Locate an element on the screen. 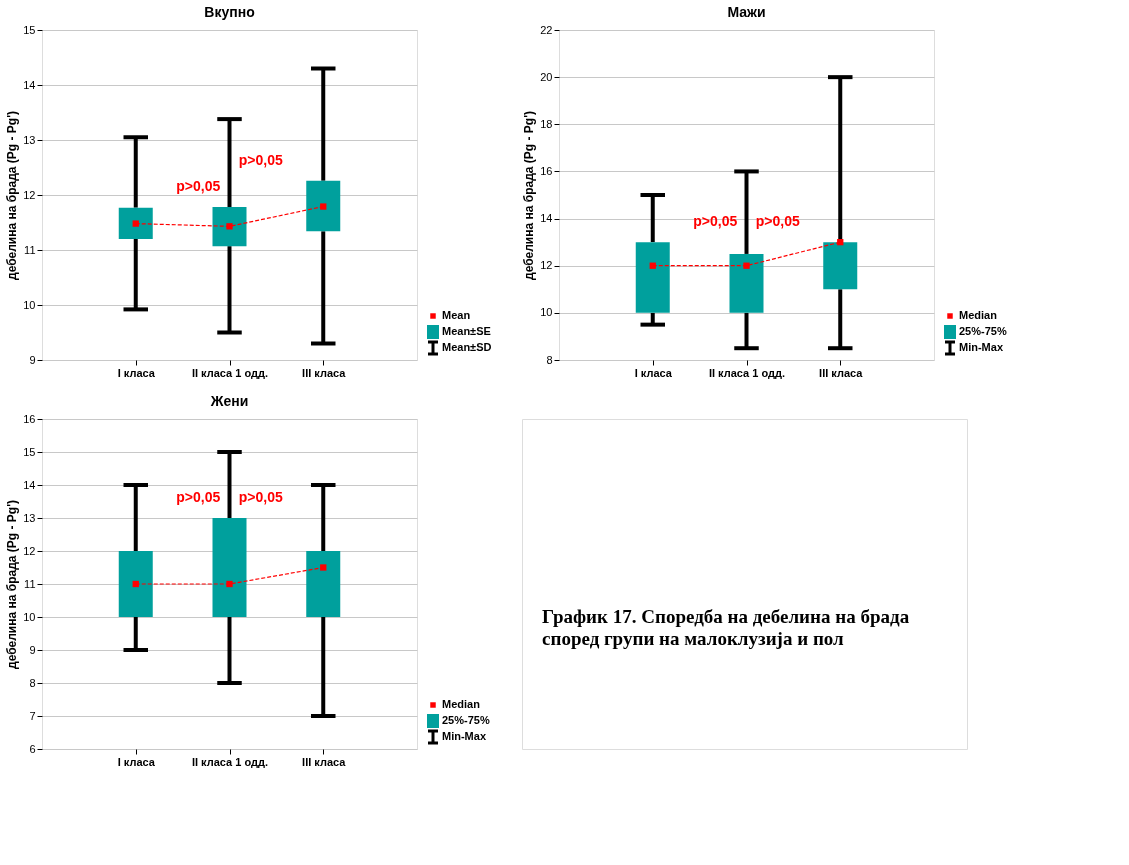 This screenshot has height=865, width=1129. y-tick-label: 7 is located at coordinates (32, 715).